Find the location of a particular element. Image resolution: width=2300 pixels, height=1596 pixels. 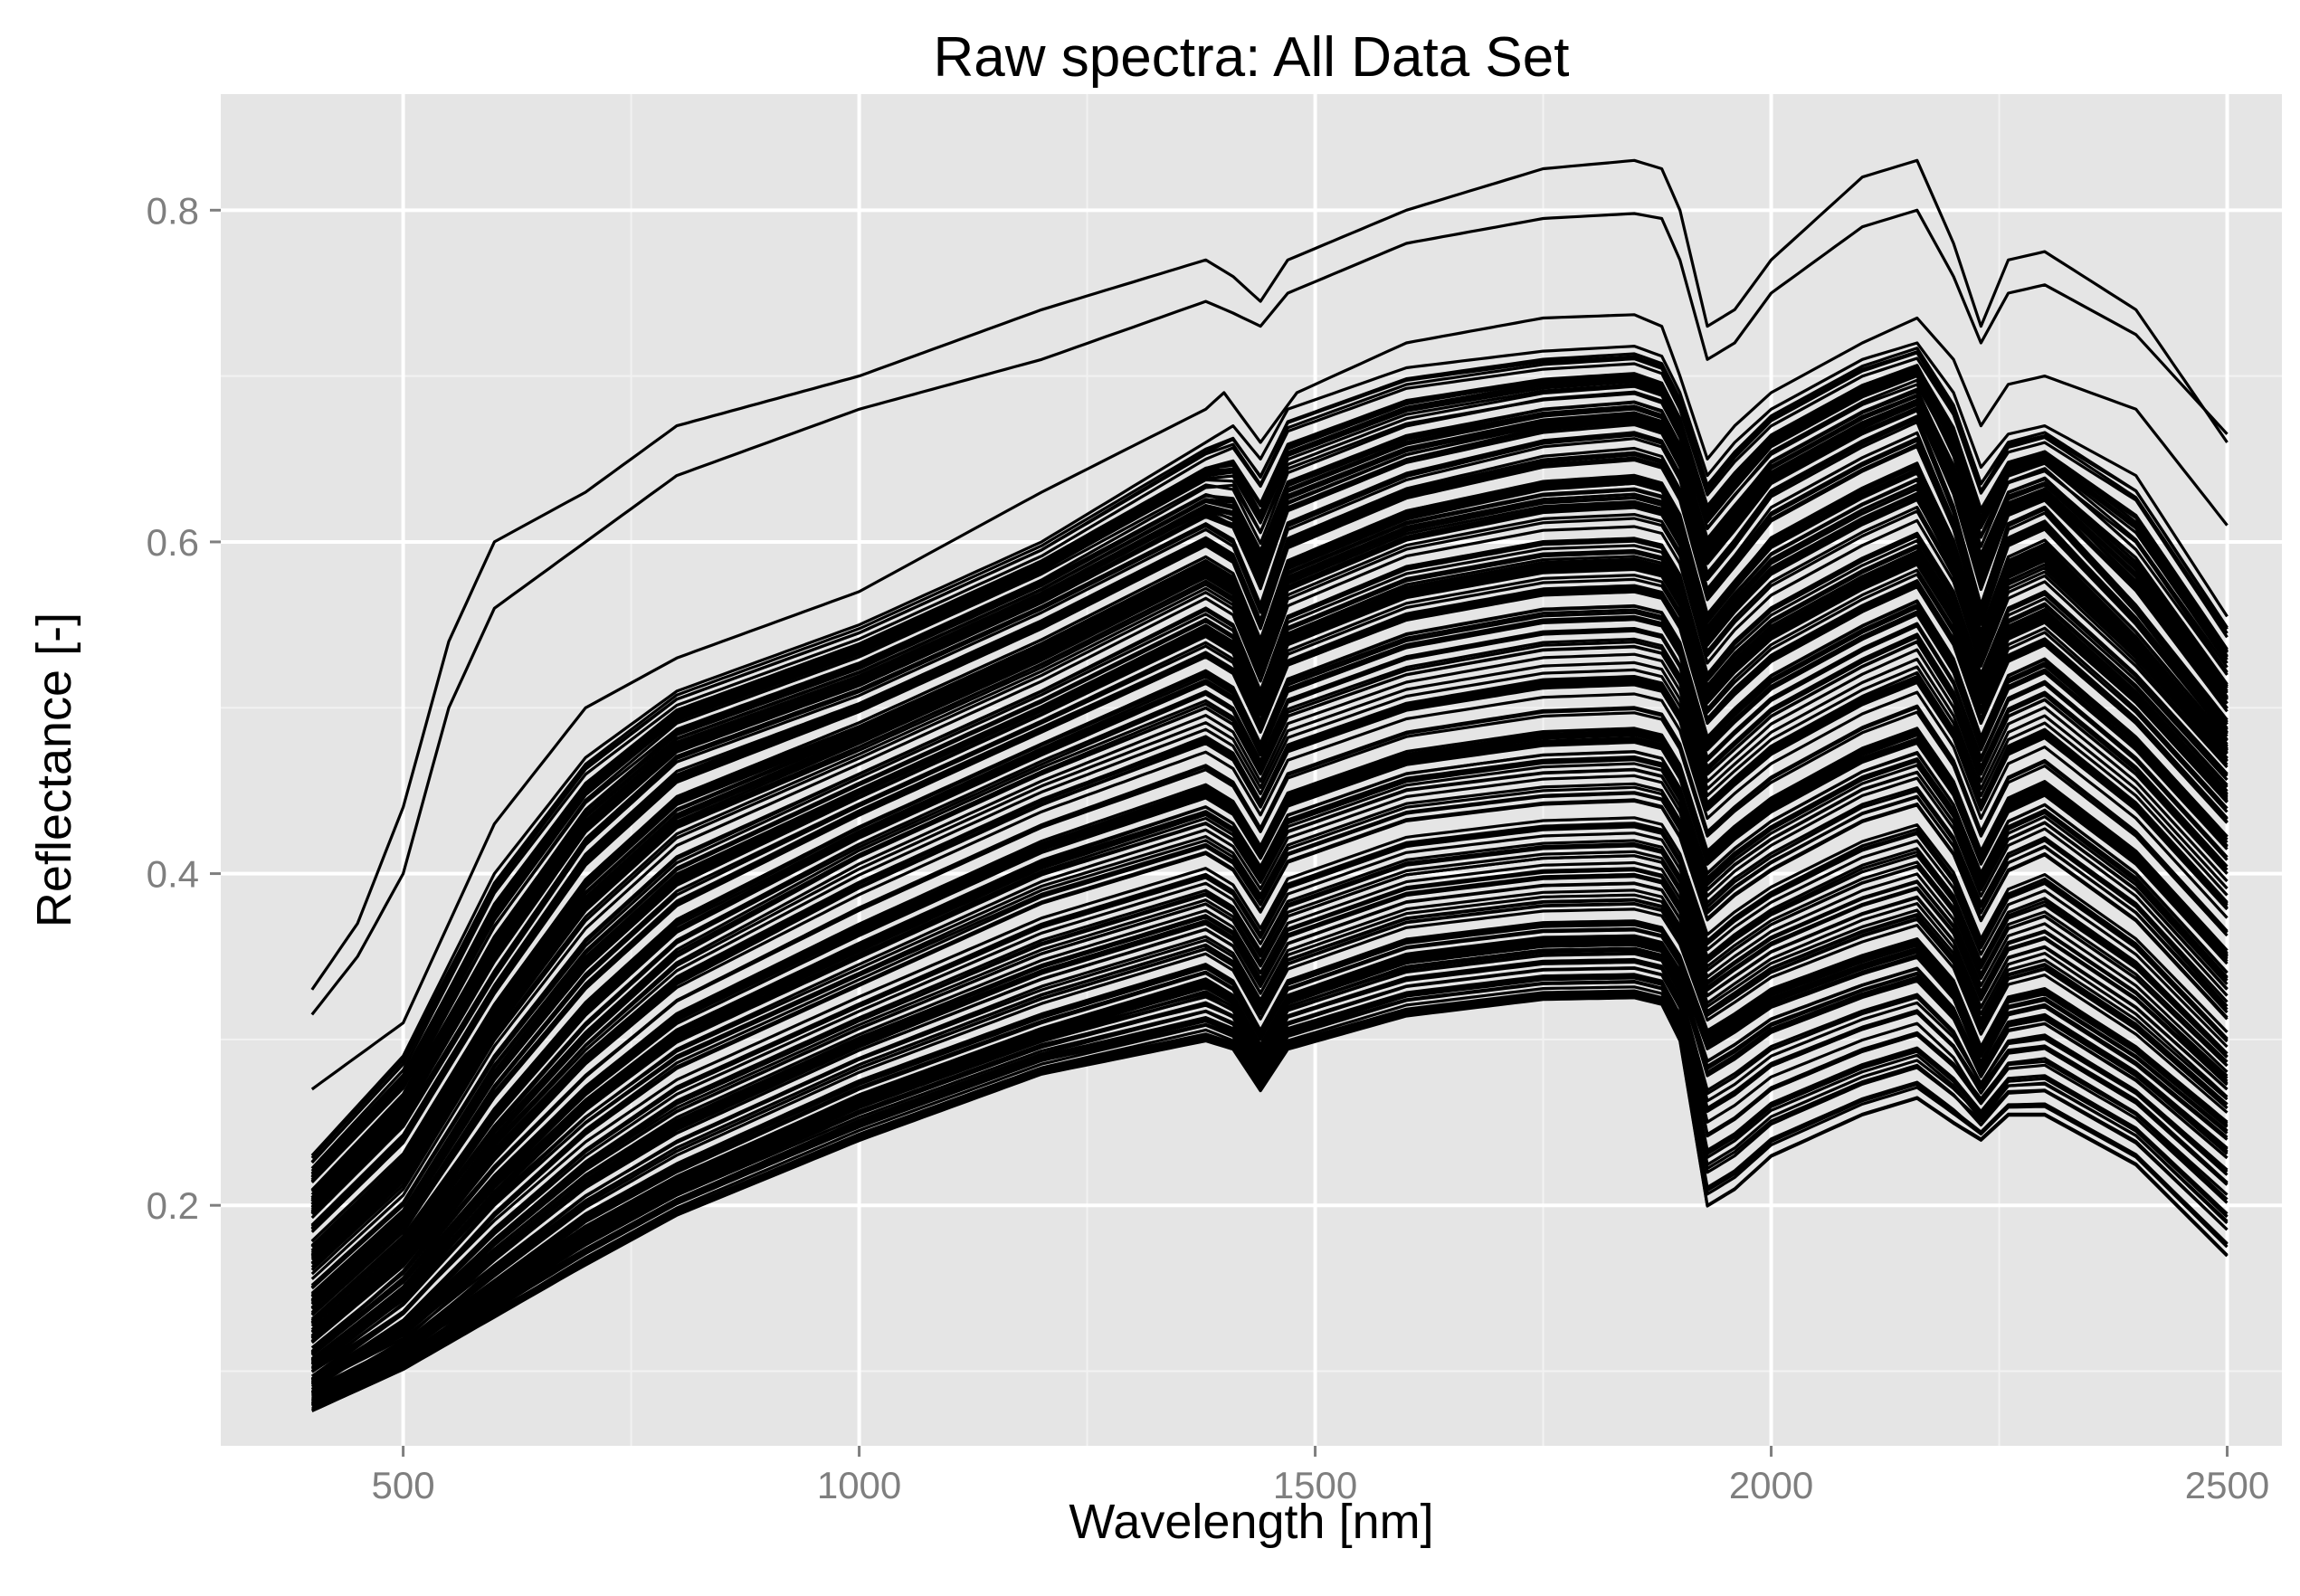

x-tick-label: 2500 is located at coordinates (2227, 1485).